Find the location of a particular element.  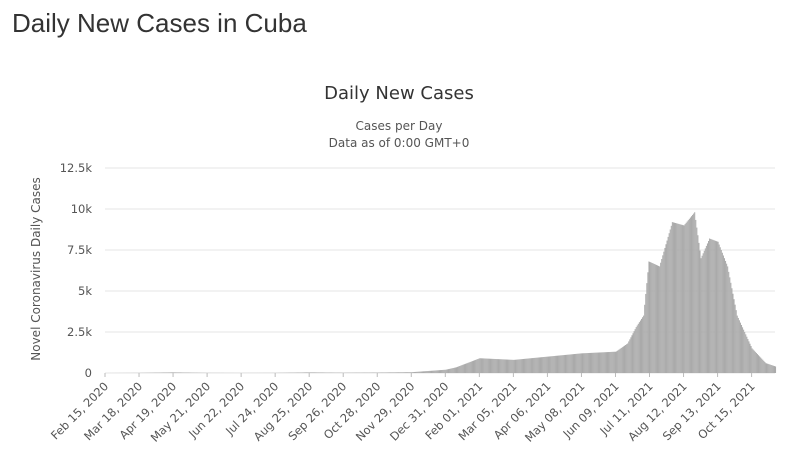

y-tick-label: 12.5k is located at coordinates (76, 168).